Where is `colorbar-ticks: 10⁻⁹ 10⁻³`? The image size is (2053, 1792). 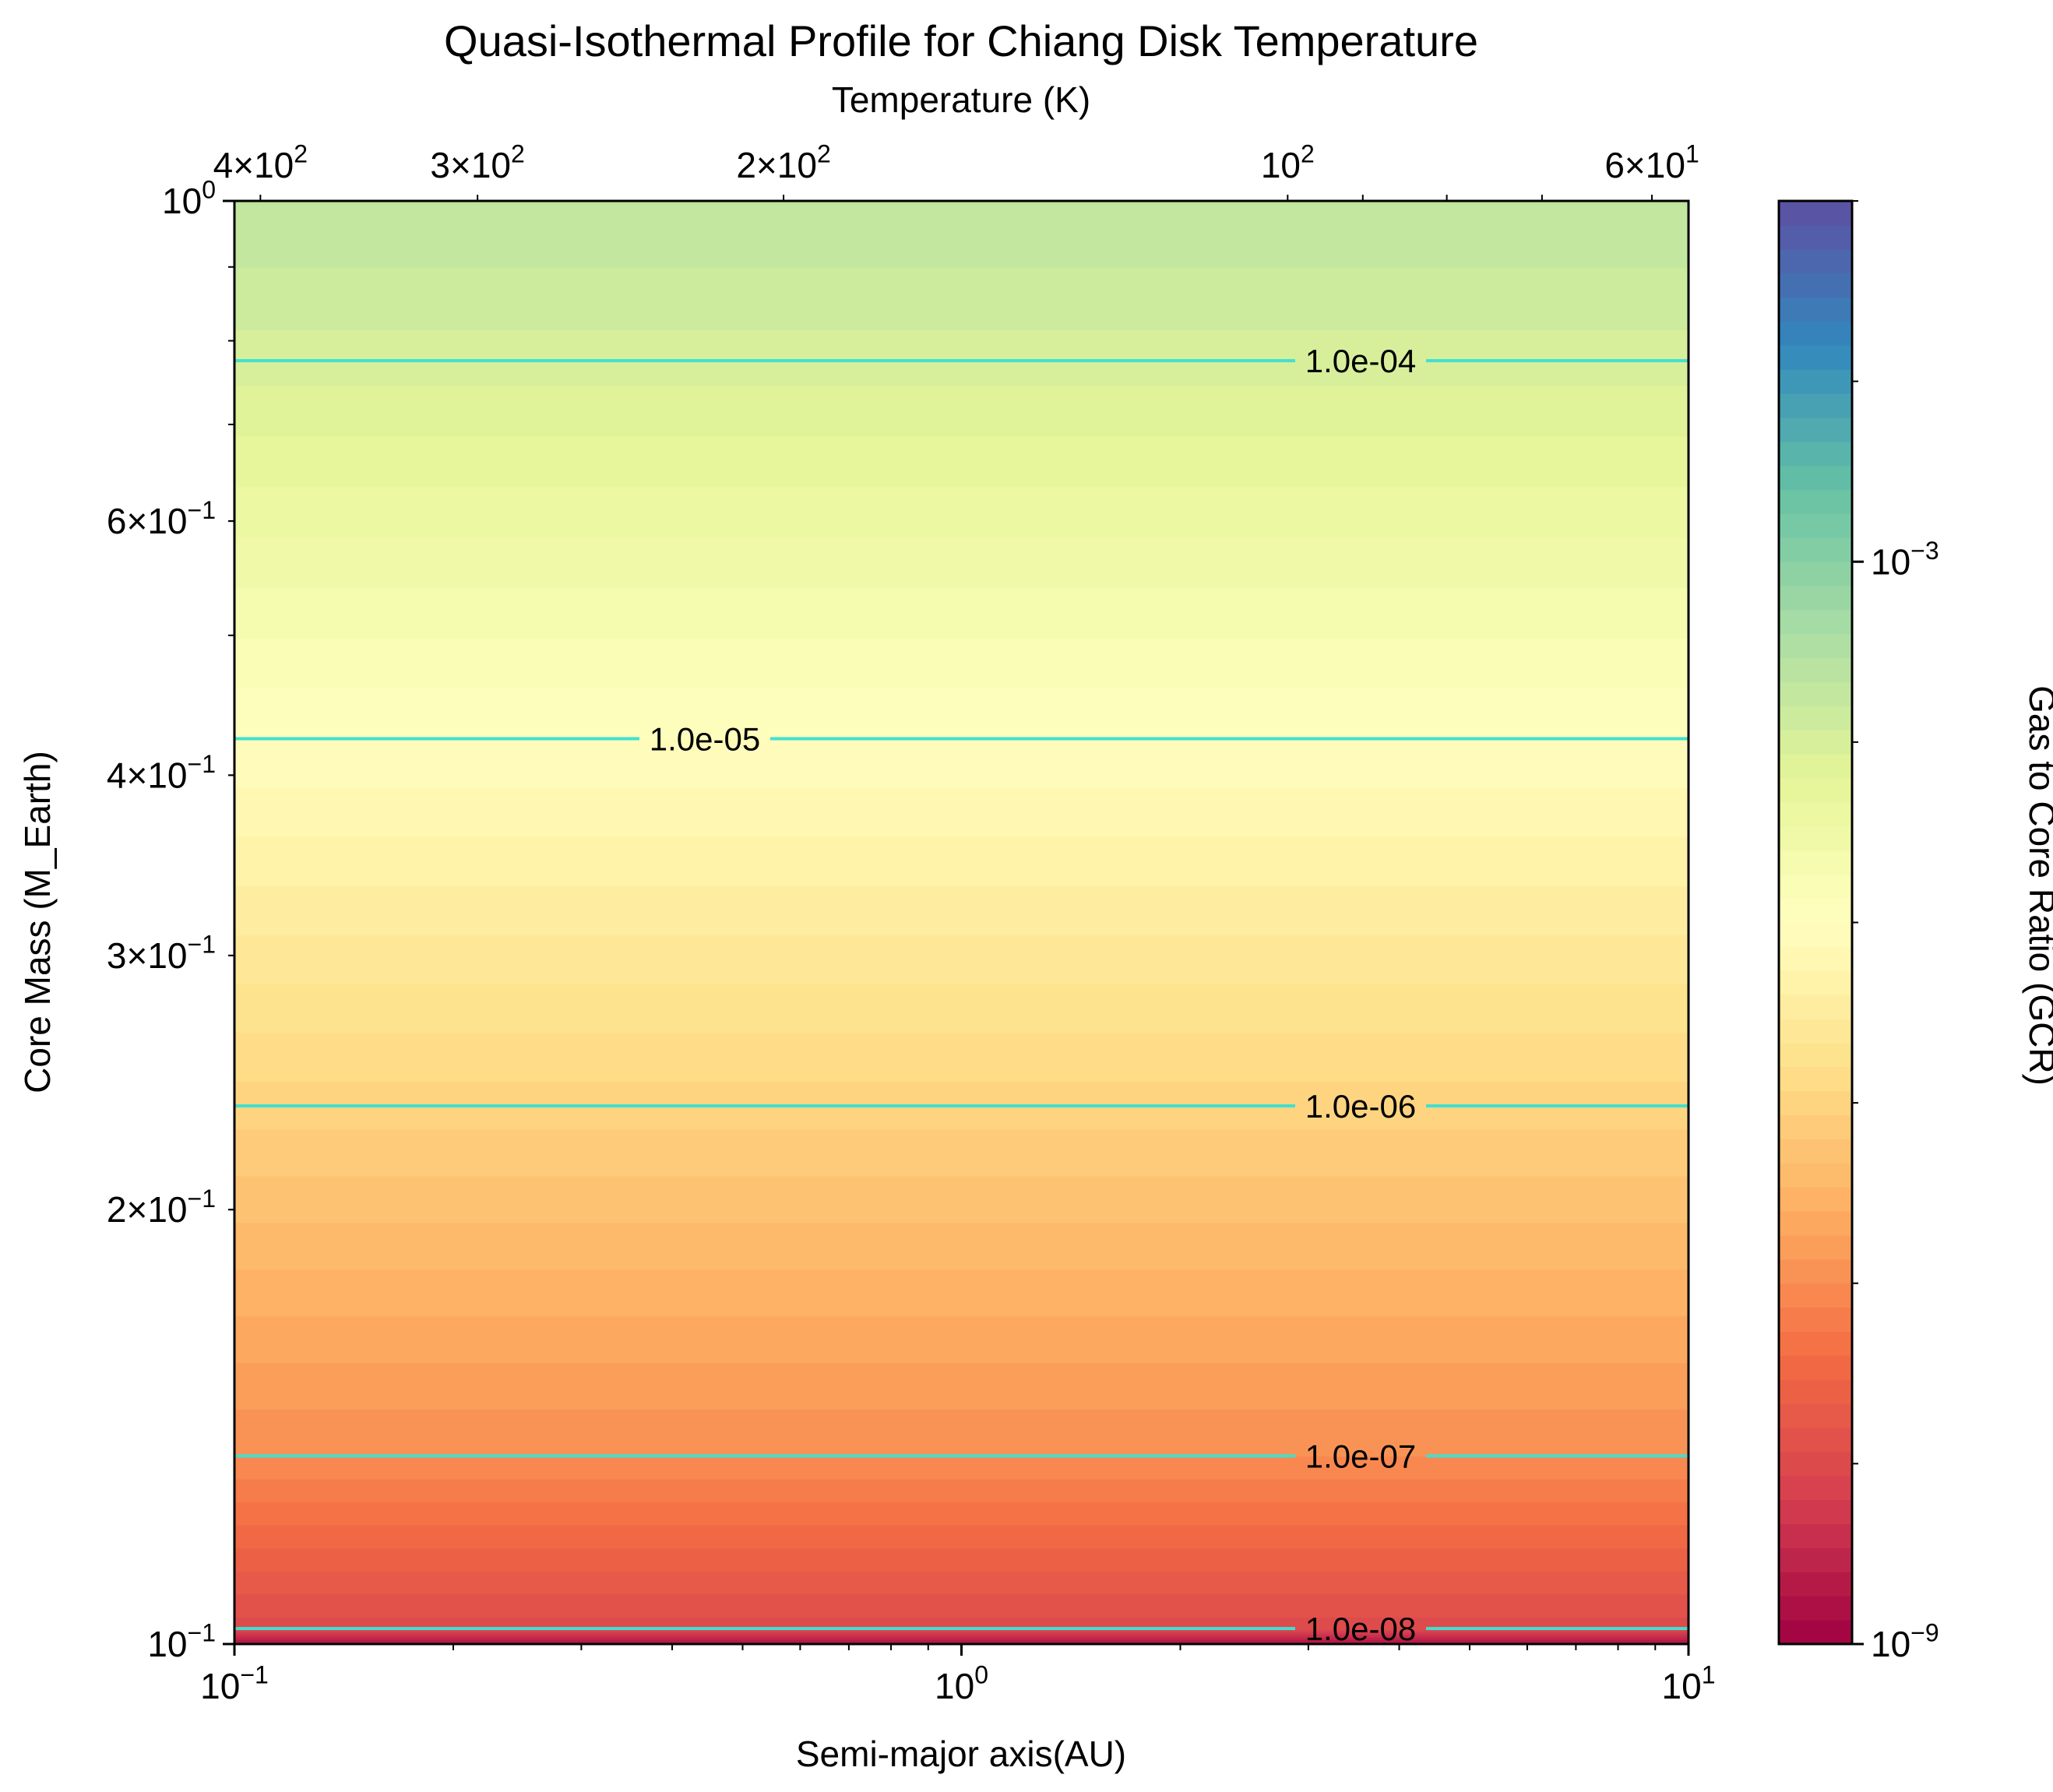 colorbar-ticks: 10⁻⁹ 10⁻³ is located at coordinates (1895, 932).